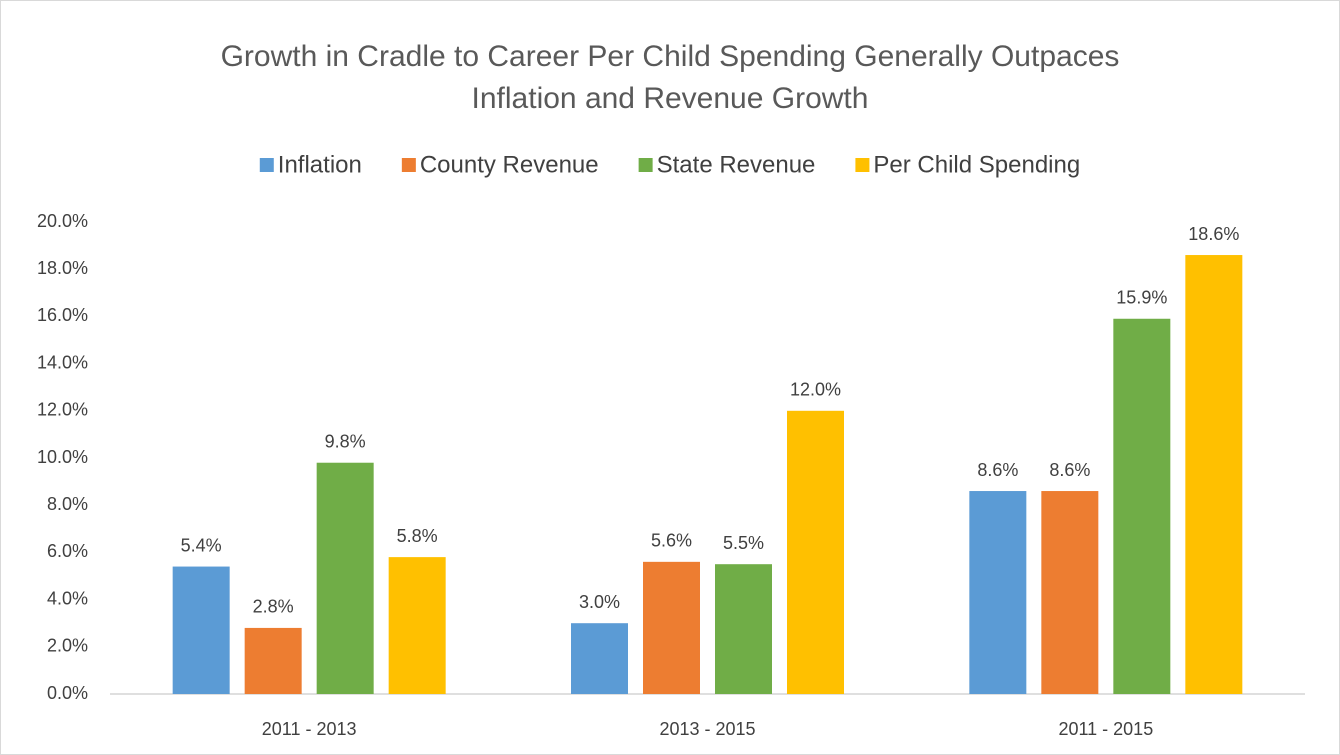  Describe the element at coordinates (743, 543) in the screenshot. I see `data-label: 5.5%` at that location.